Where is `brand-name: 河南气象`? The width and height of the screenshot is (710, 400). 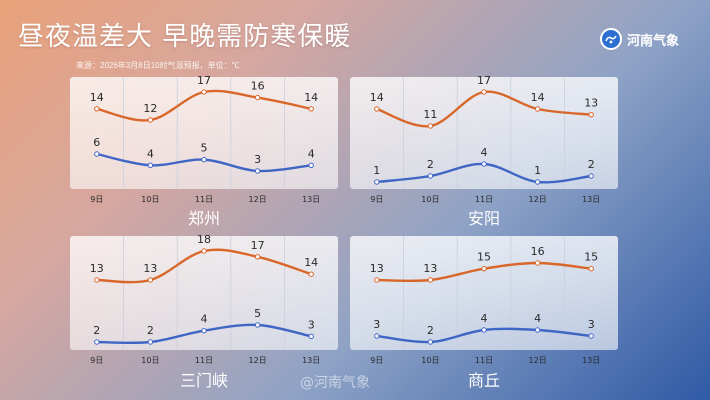 brand-name: 河南气象 is located at coordinates (653, 41).